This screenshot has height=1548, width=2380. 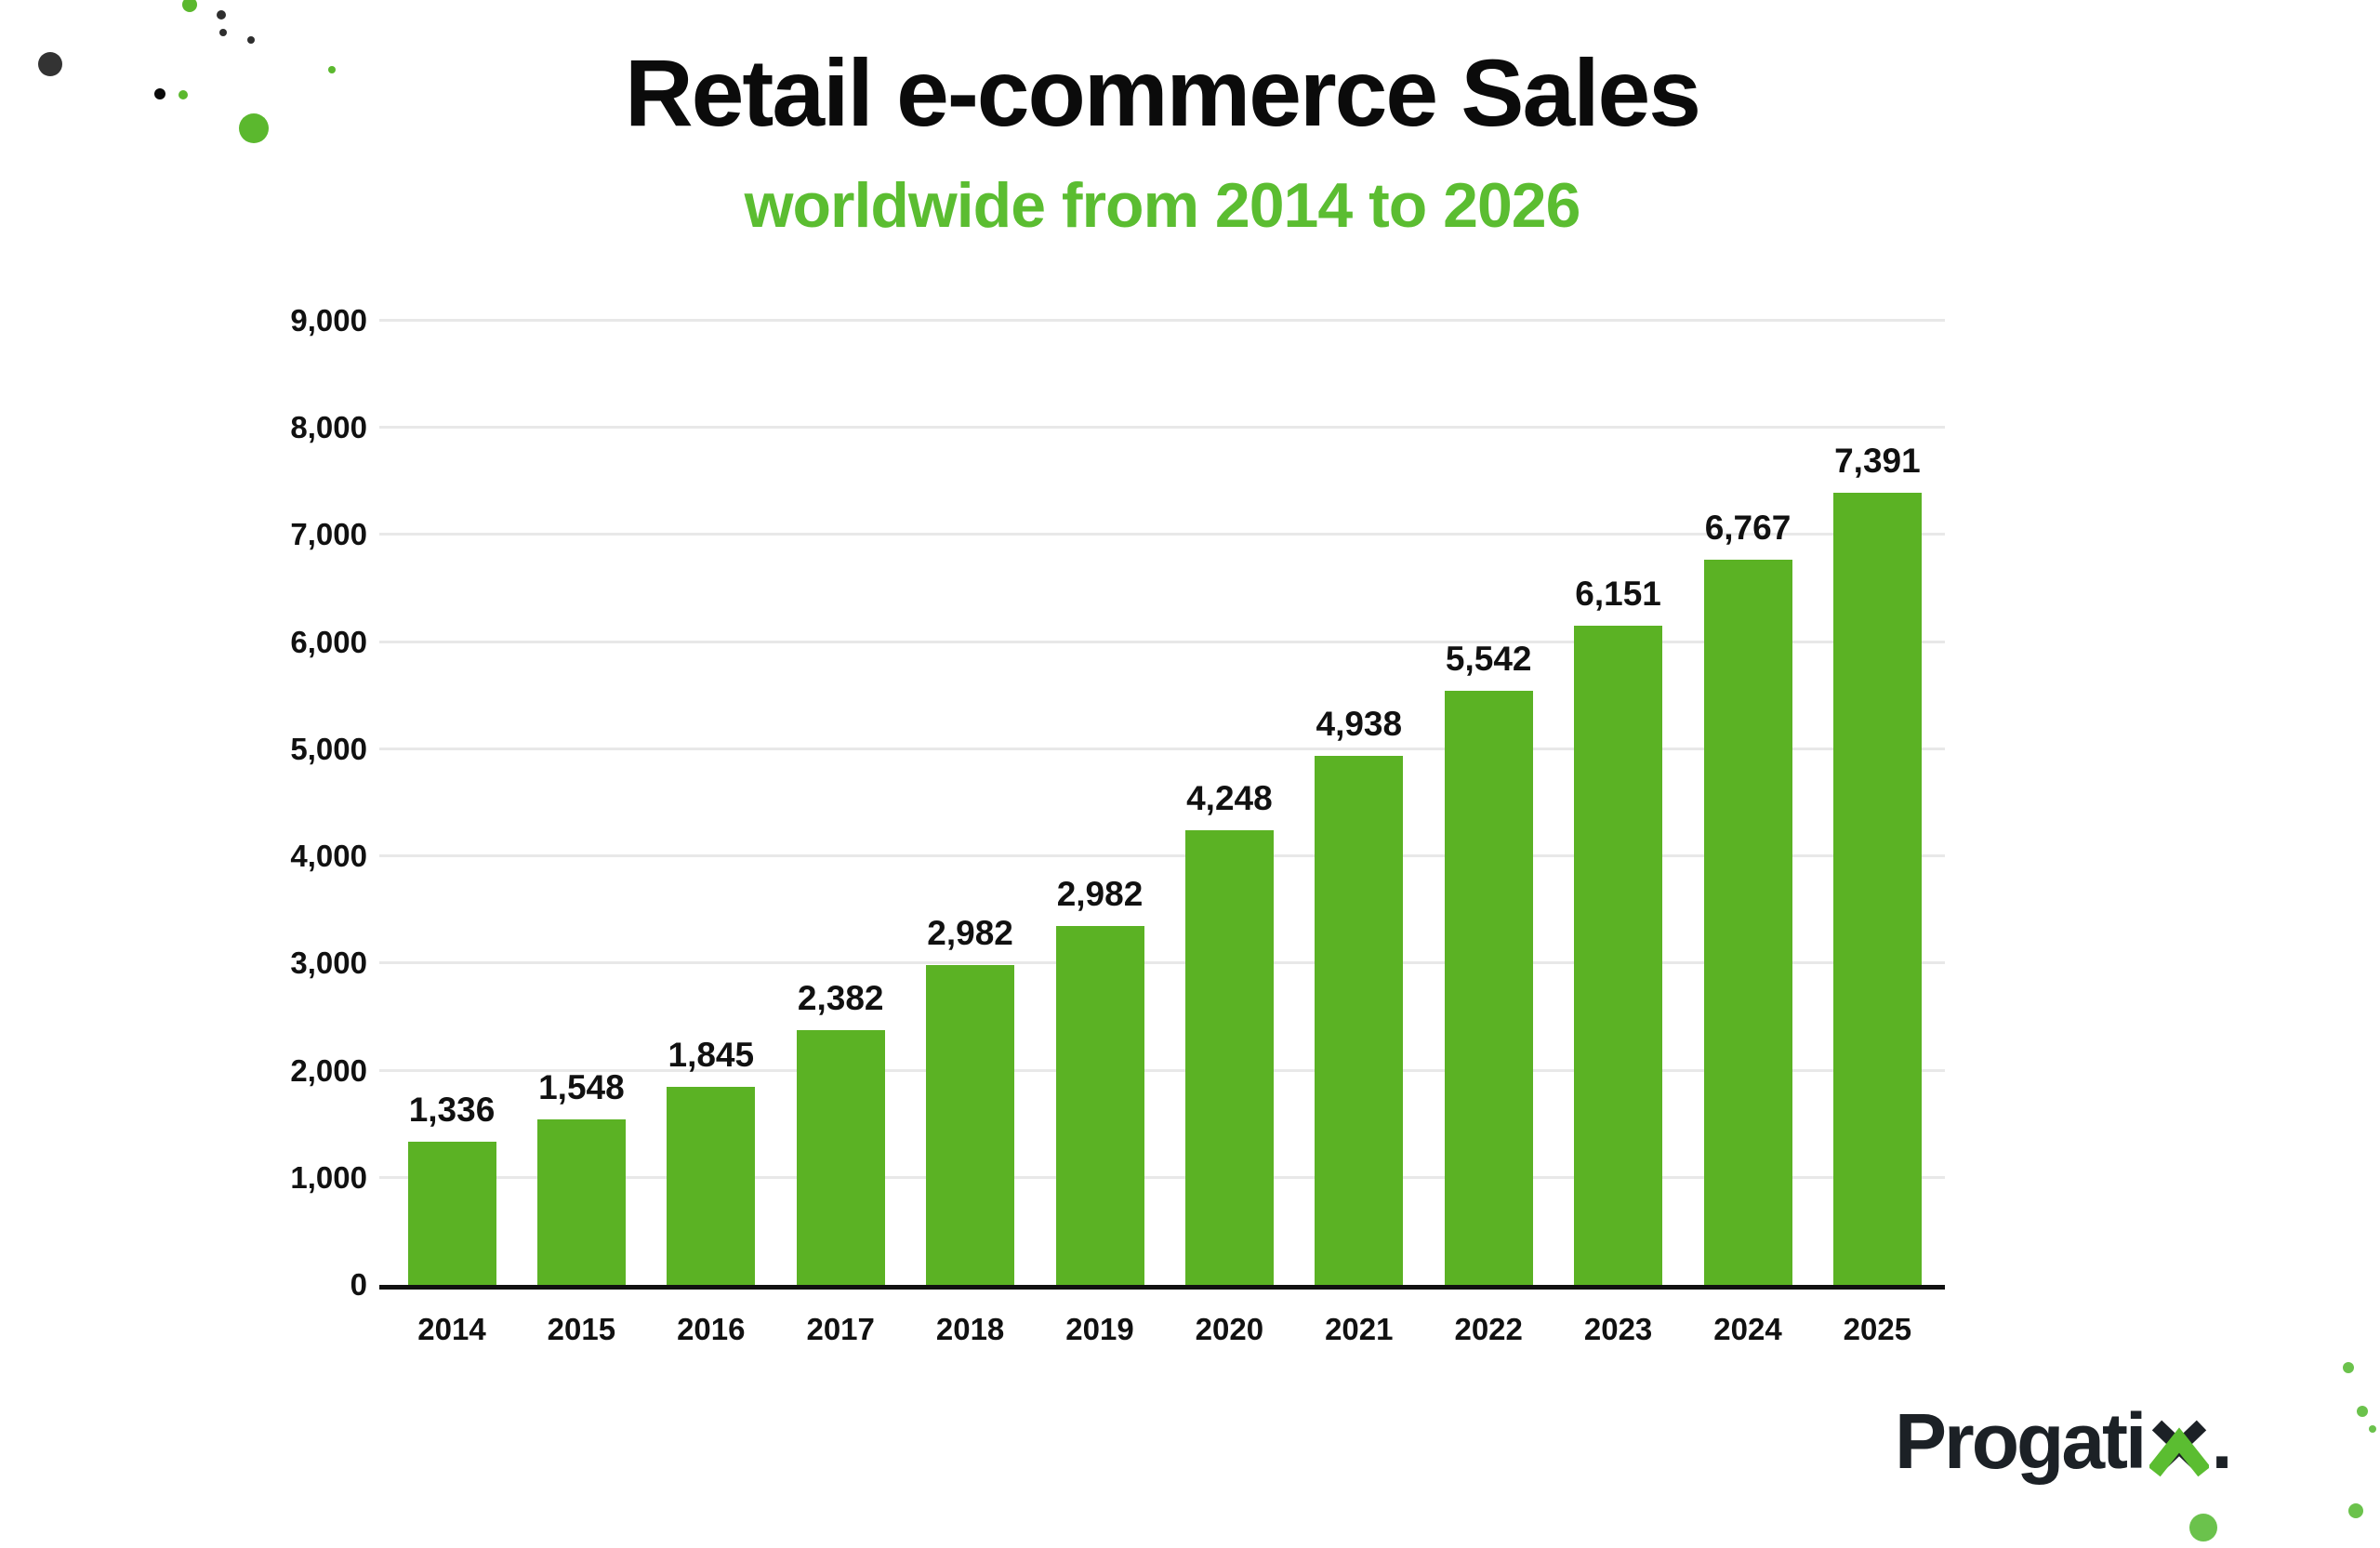 I want to click on x-tick-label: 2014, so click(x=451, y=1329).